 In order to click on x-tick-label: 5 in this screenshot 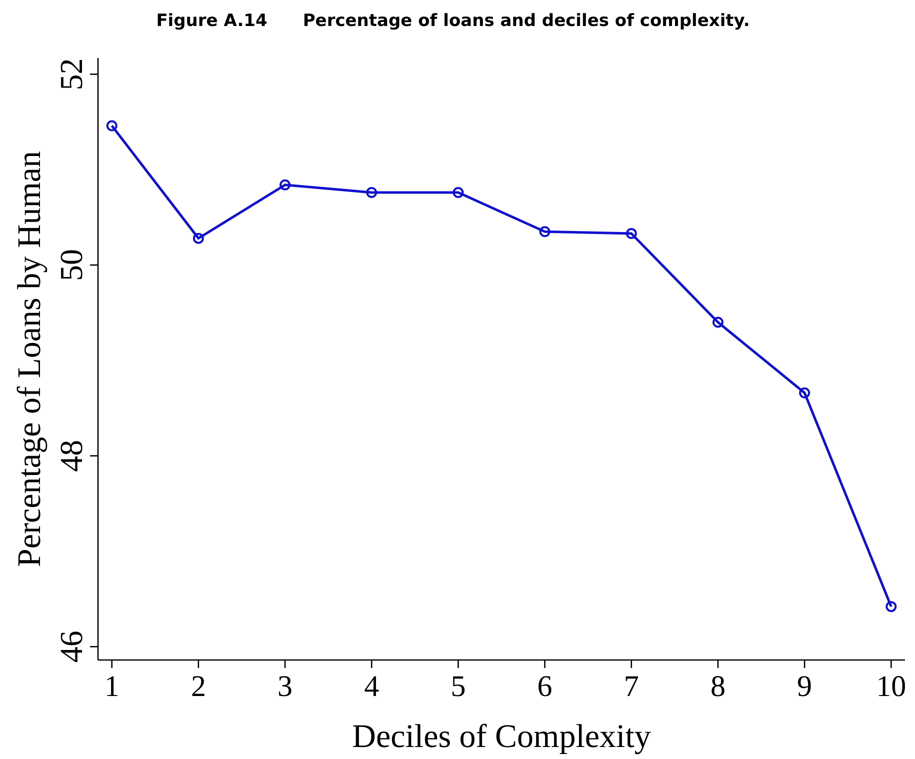, I will do `click(458, 686)`.